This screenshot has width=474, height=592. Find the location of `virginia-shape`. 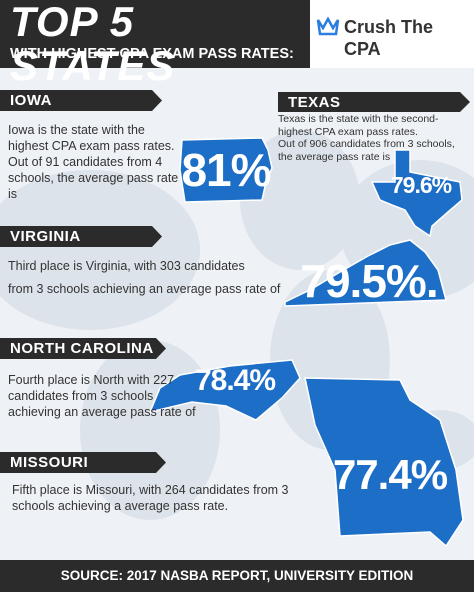

virginia-shape is located at coordinates (365, 273).